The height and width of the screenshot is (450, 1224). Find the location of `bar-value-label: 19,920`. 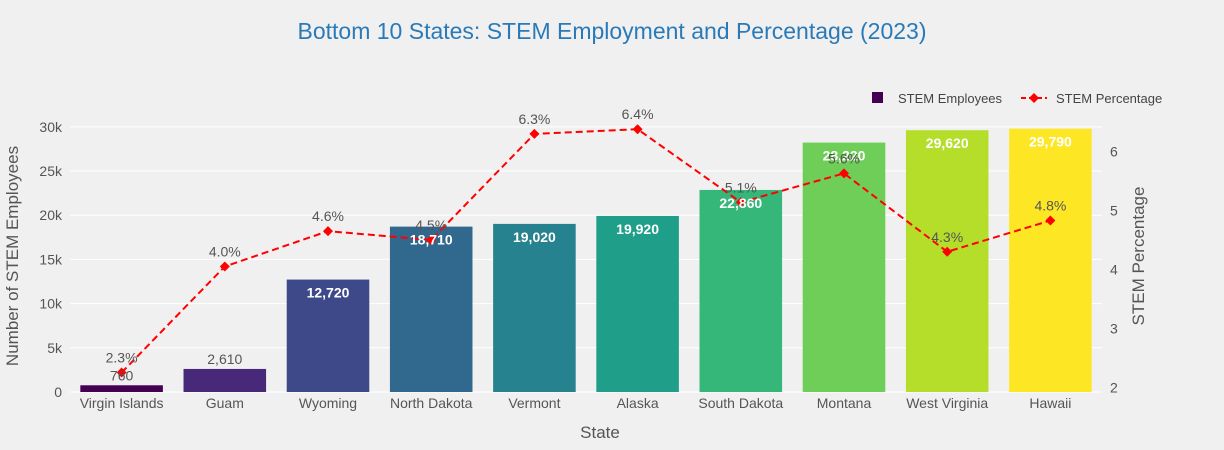

bar-value-label: 19,920 is located at coordinates (637, 229).